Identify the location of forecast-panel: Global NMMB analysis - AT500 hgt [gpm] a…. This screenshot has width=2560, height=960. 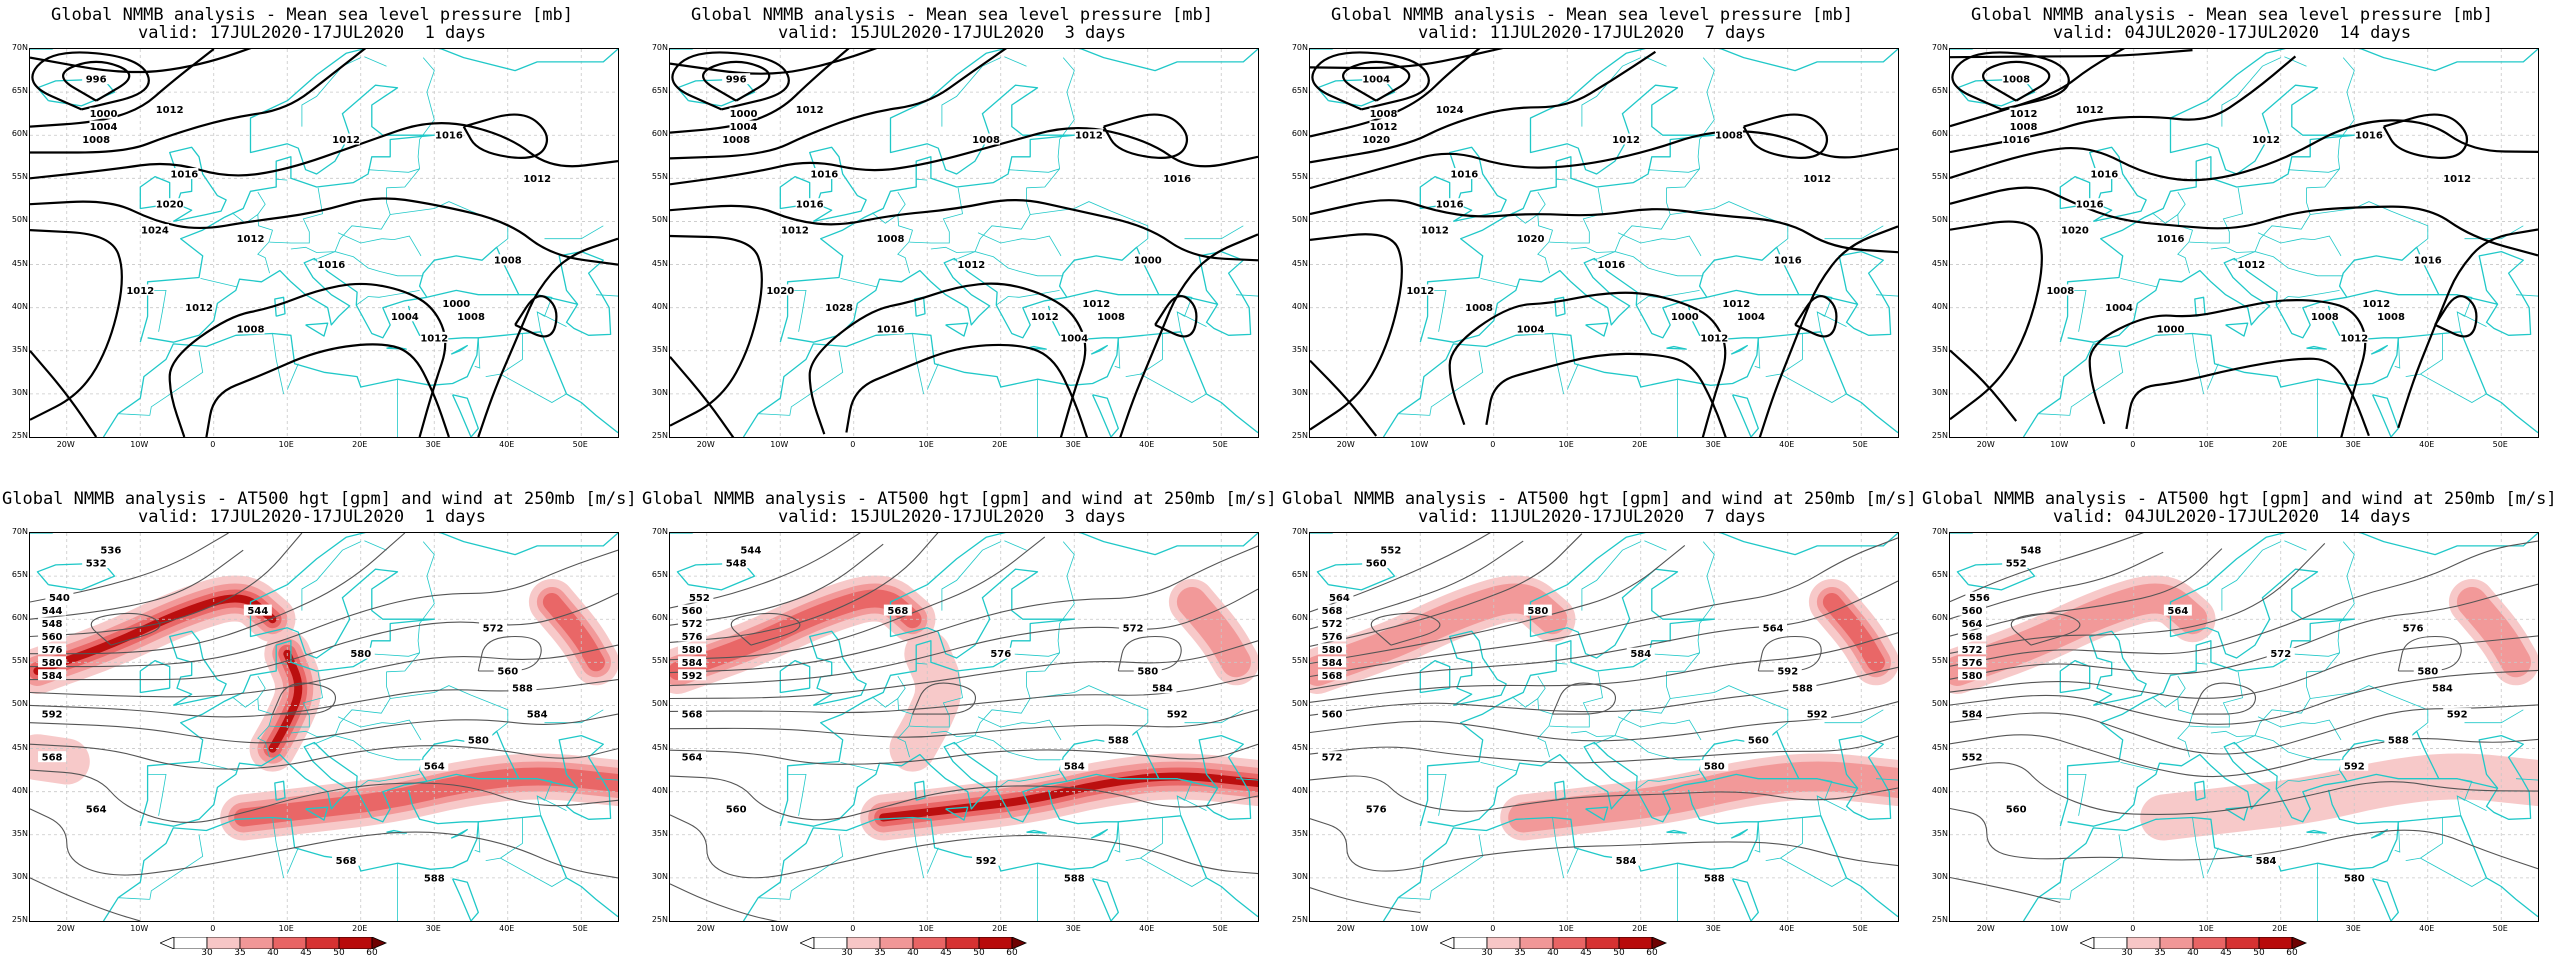
(959, 714).